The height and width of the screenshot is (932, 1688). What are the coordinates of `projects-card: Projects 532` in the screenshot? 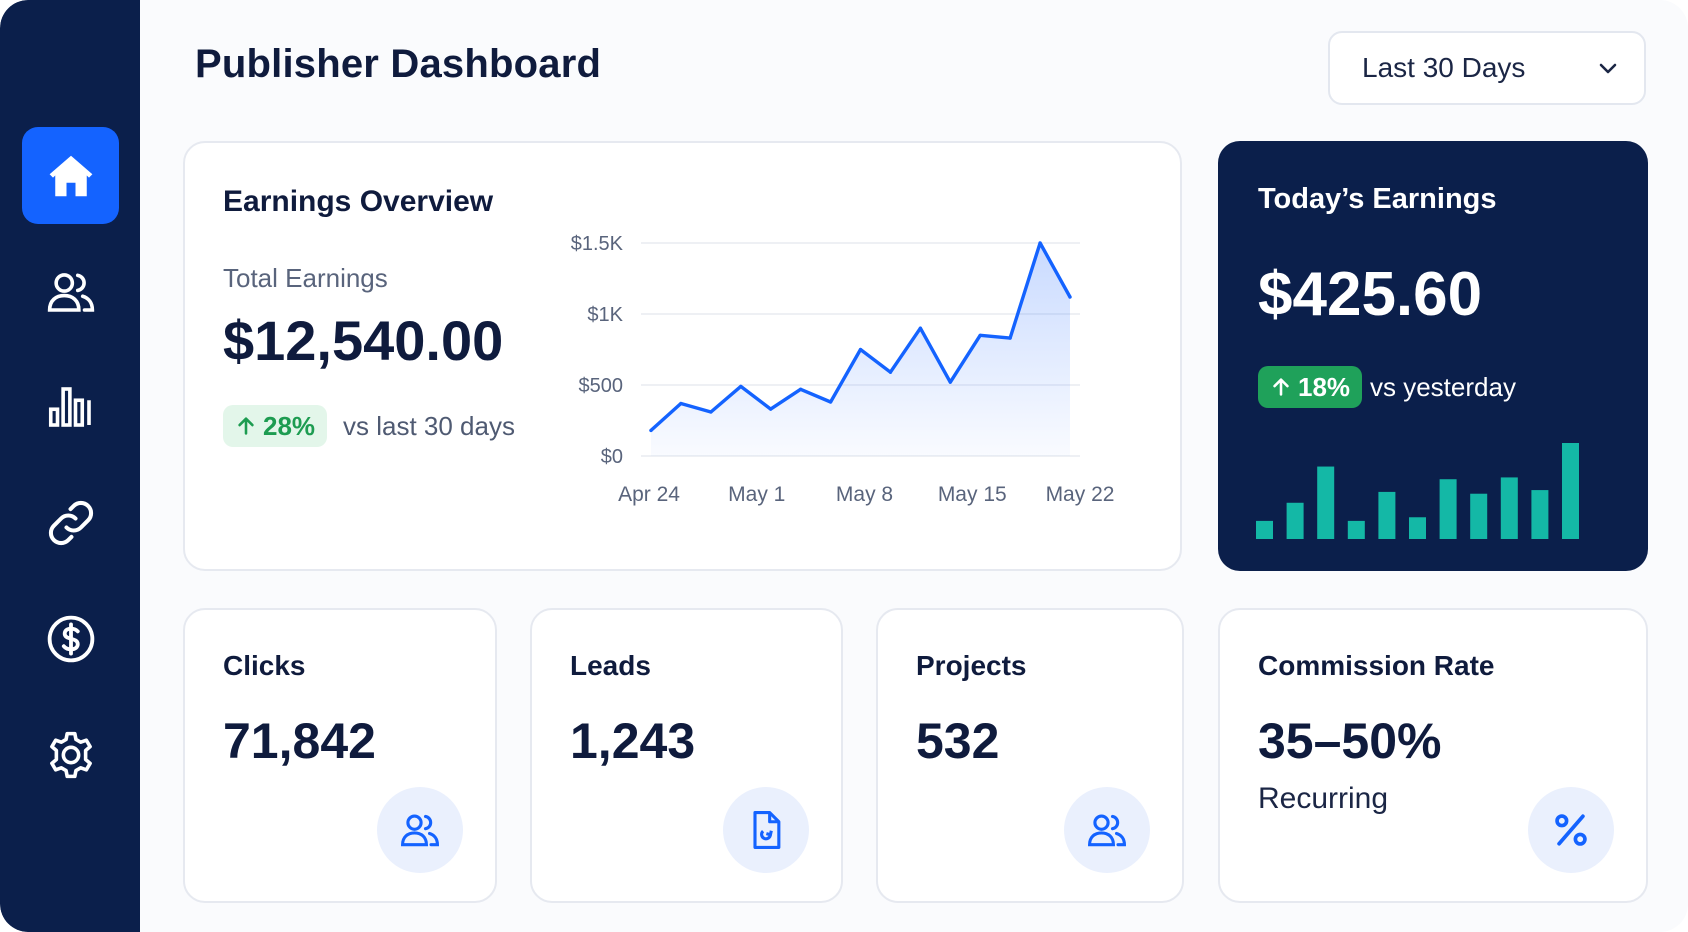 It's located at (1030, 755).